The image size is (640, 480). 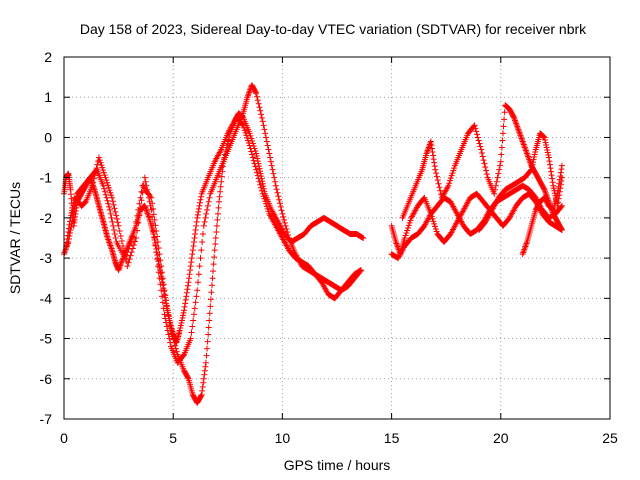 What do you see at coordinates (46, 419) in the screenshot?
I see `y-tick-label: -7` at bounding box center [46, 419].